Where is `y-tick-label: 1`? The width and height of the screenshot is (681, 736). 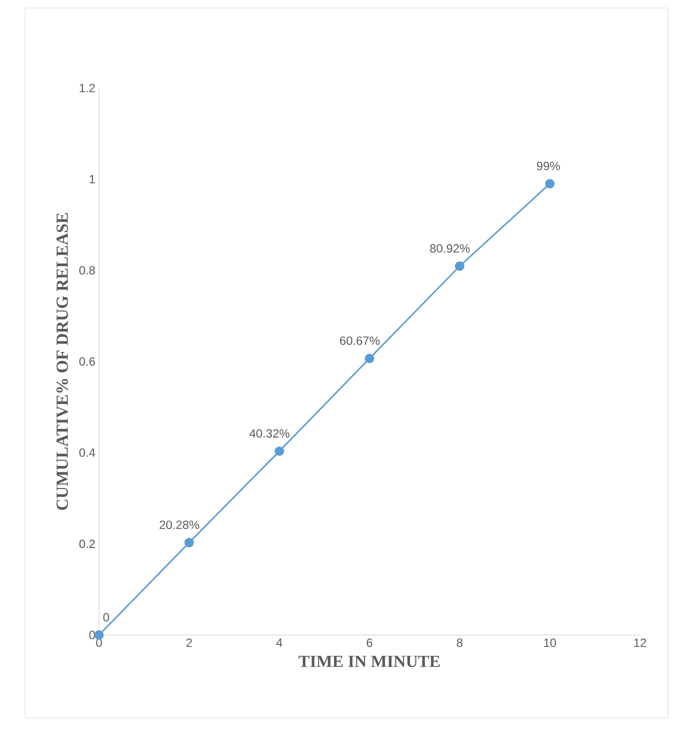 y-tick-label: 1 is located at coordinates (92, 179).